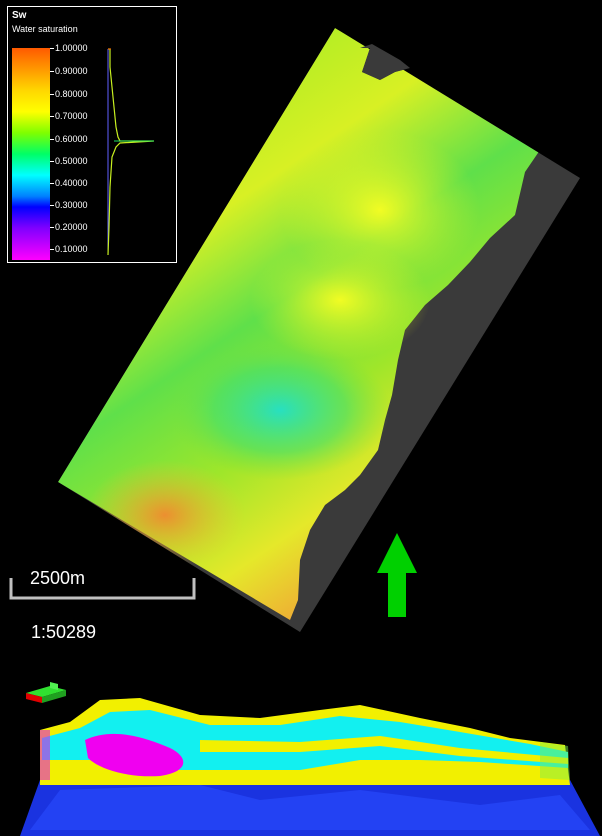 This screenshot has width=602, height=836. I want to click on value-histogram, so click(131, 152).